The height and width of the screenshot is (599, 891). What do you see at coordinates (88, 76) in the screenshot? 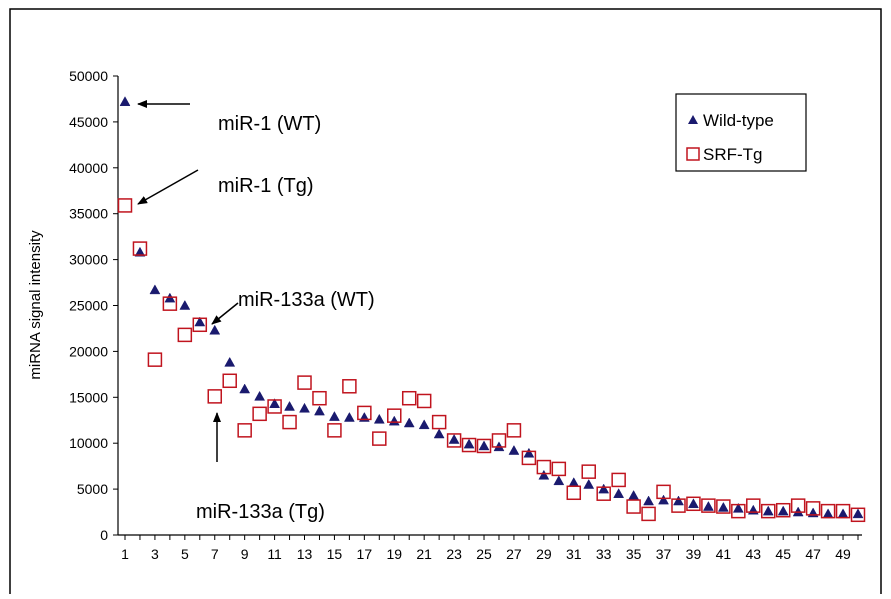
I see `y-tick-label: 50000` at bounding box center [88, 76].